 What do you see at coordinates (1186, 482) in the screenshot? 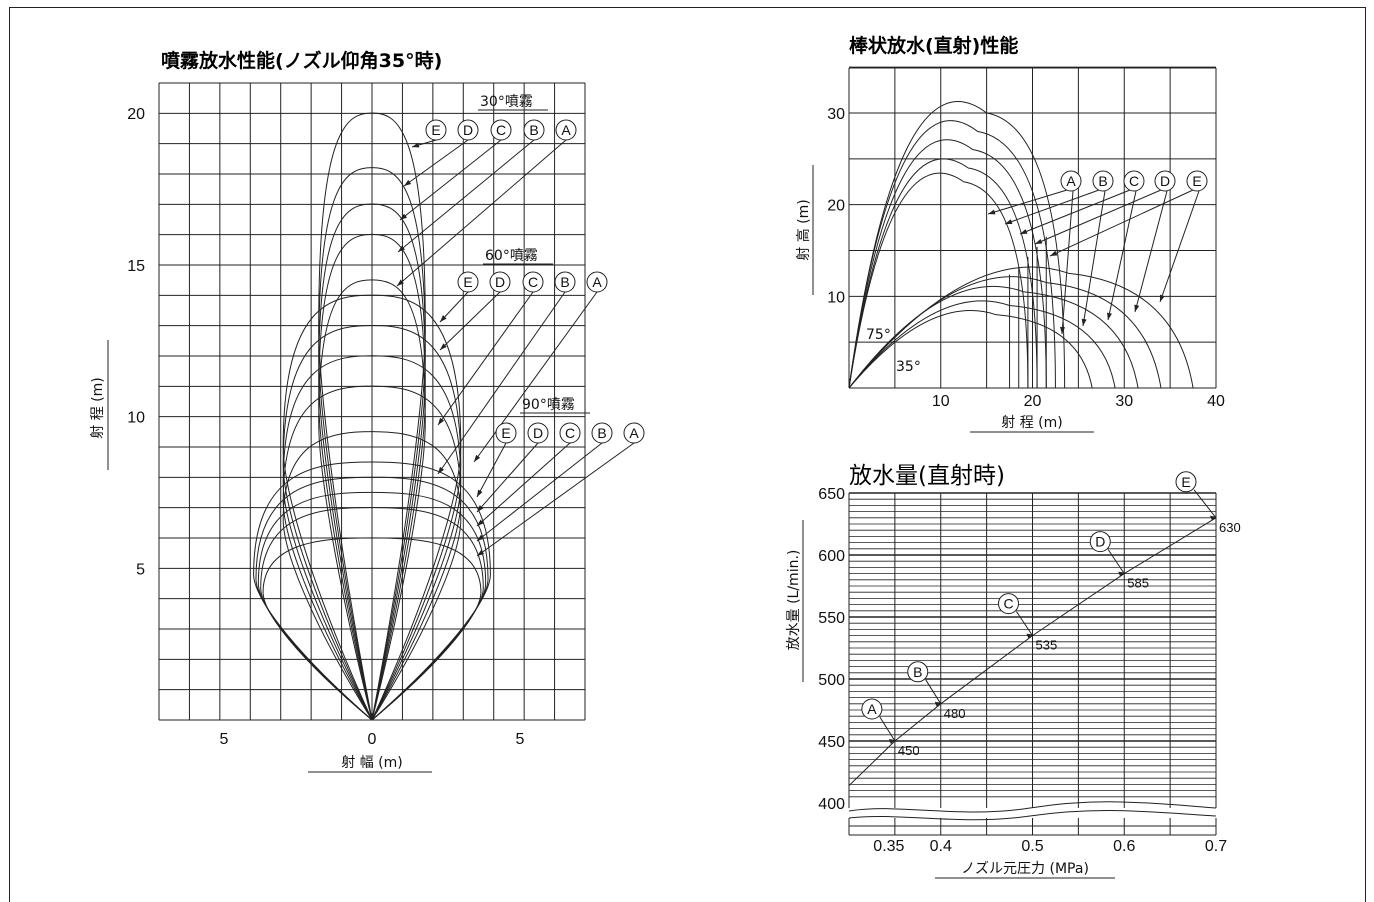
I see `c3-marker-E-circle` at bounding box center [1186, 482].